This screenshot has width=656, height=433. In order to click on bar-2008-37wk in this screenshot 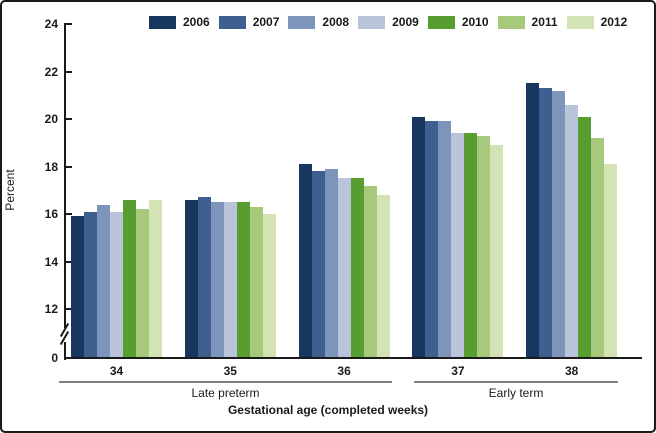, I will do `click(445, 240)`.